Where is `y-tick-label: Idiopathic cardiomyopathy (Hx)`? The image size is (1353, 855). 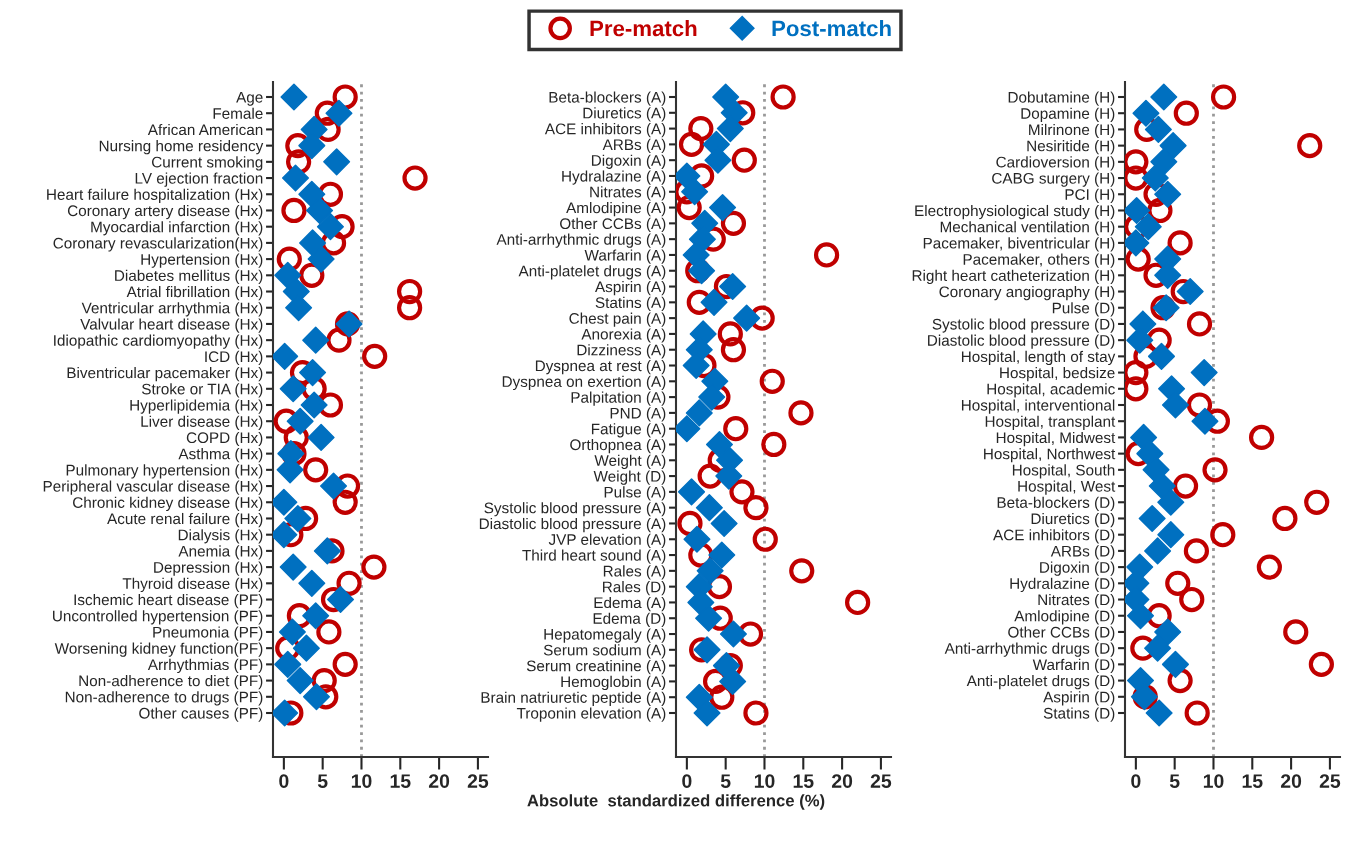 y-tick-label: Idiopathic cardiomyopathy (Hx) is located at coordinates (158, 341).